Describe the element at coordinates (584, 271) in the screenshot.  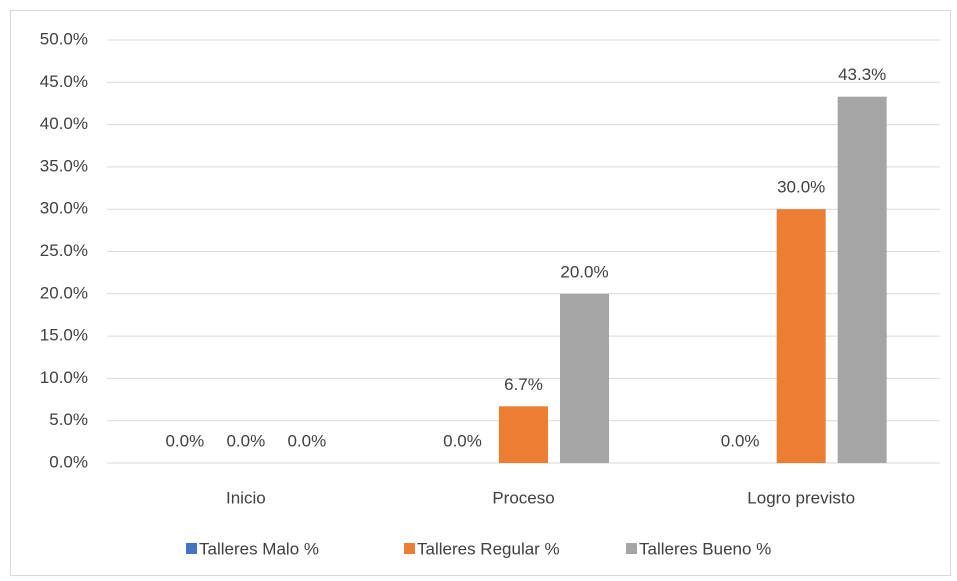
I see `data-label: 20.0%` at that location.